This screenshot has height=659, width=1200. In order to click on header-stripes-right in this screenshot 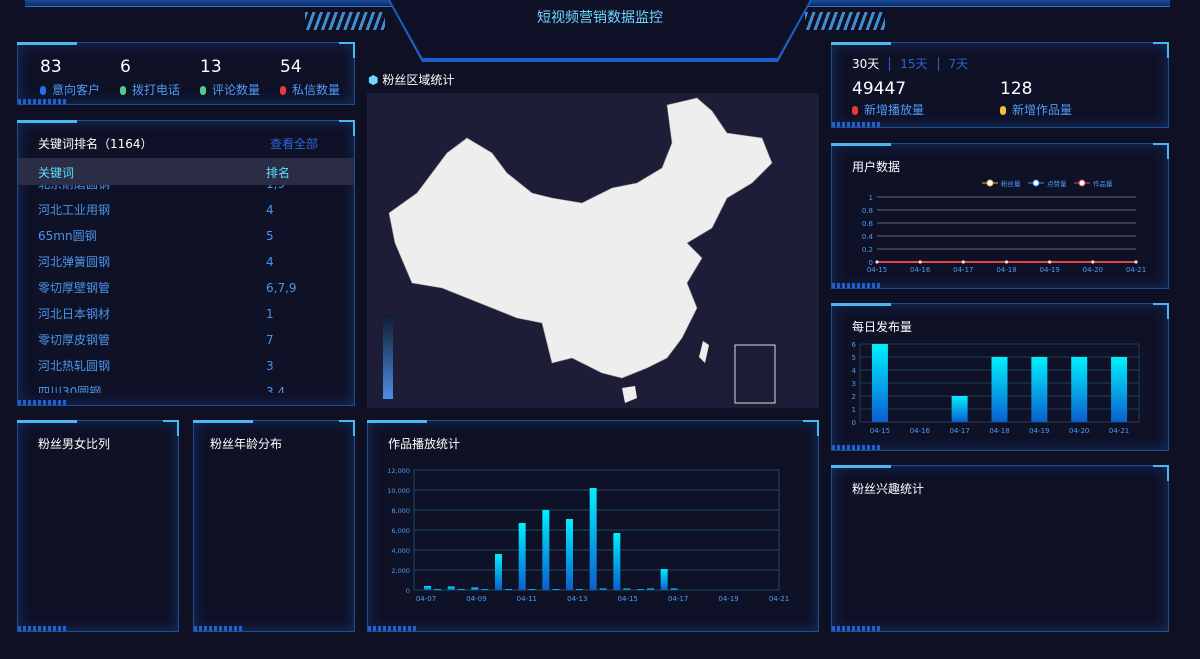, I will do `click(845, 21)`.